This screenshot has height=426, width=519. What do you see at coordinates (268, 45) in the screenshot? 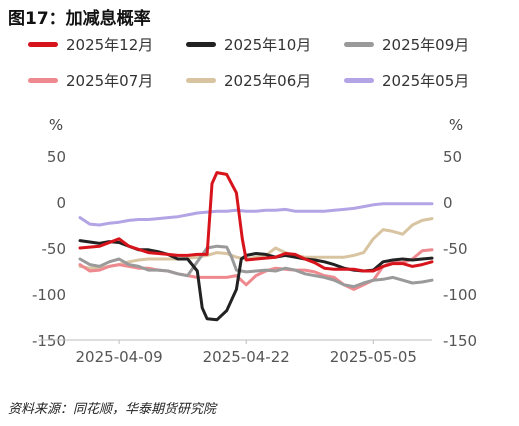
I see `legend-label-series-1: 2025年10月` at bounding box center [268, 45].